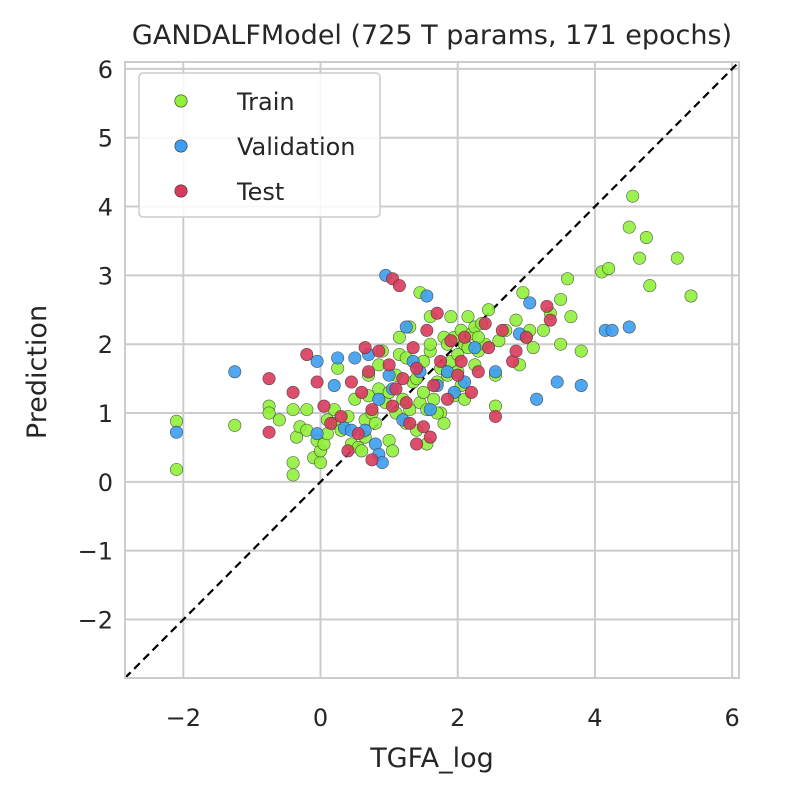  Describe the element at coordinates (432, 35) in the screenshot. I see `chart-title: GANDALFModel (725 T params, 171 epochs)` at that location.